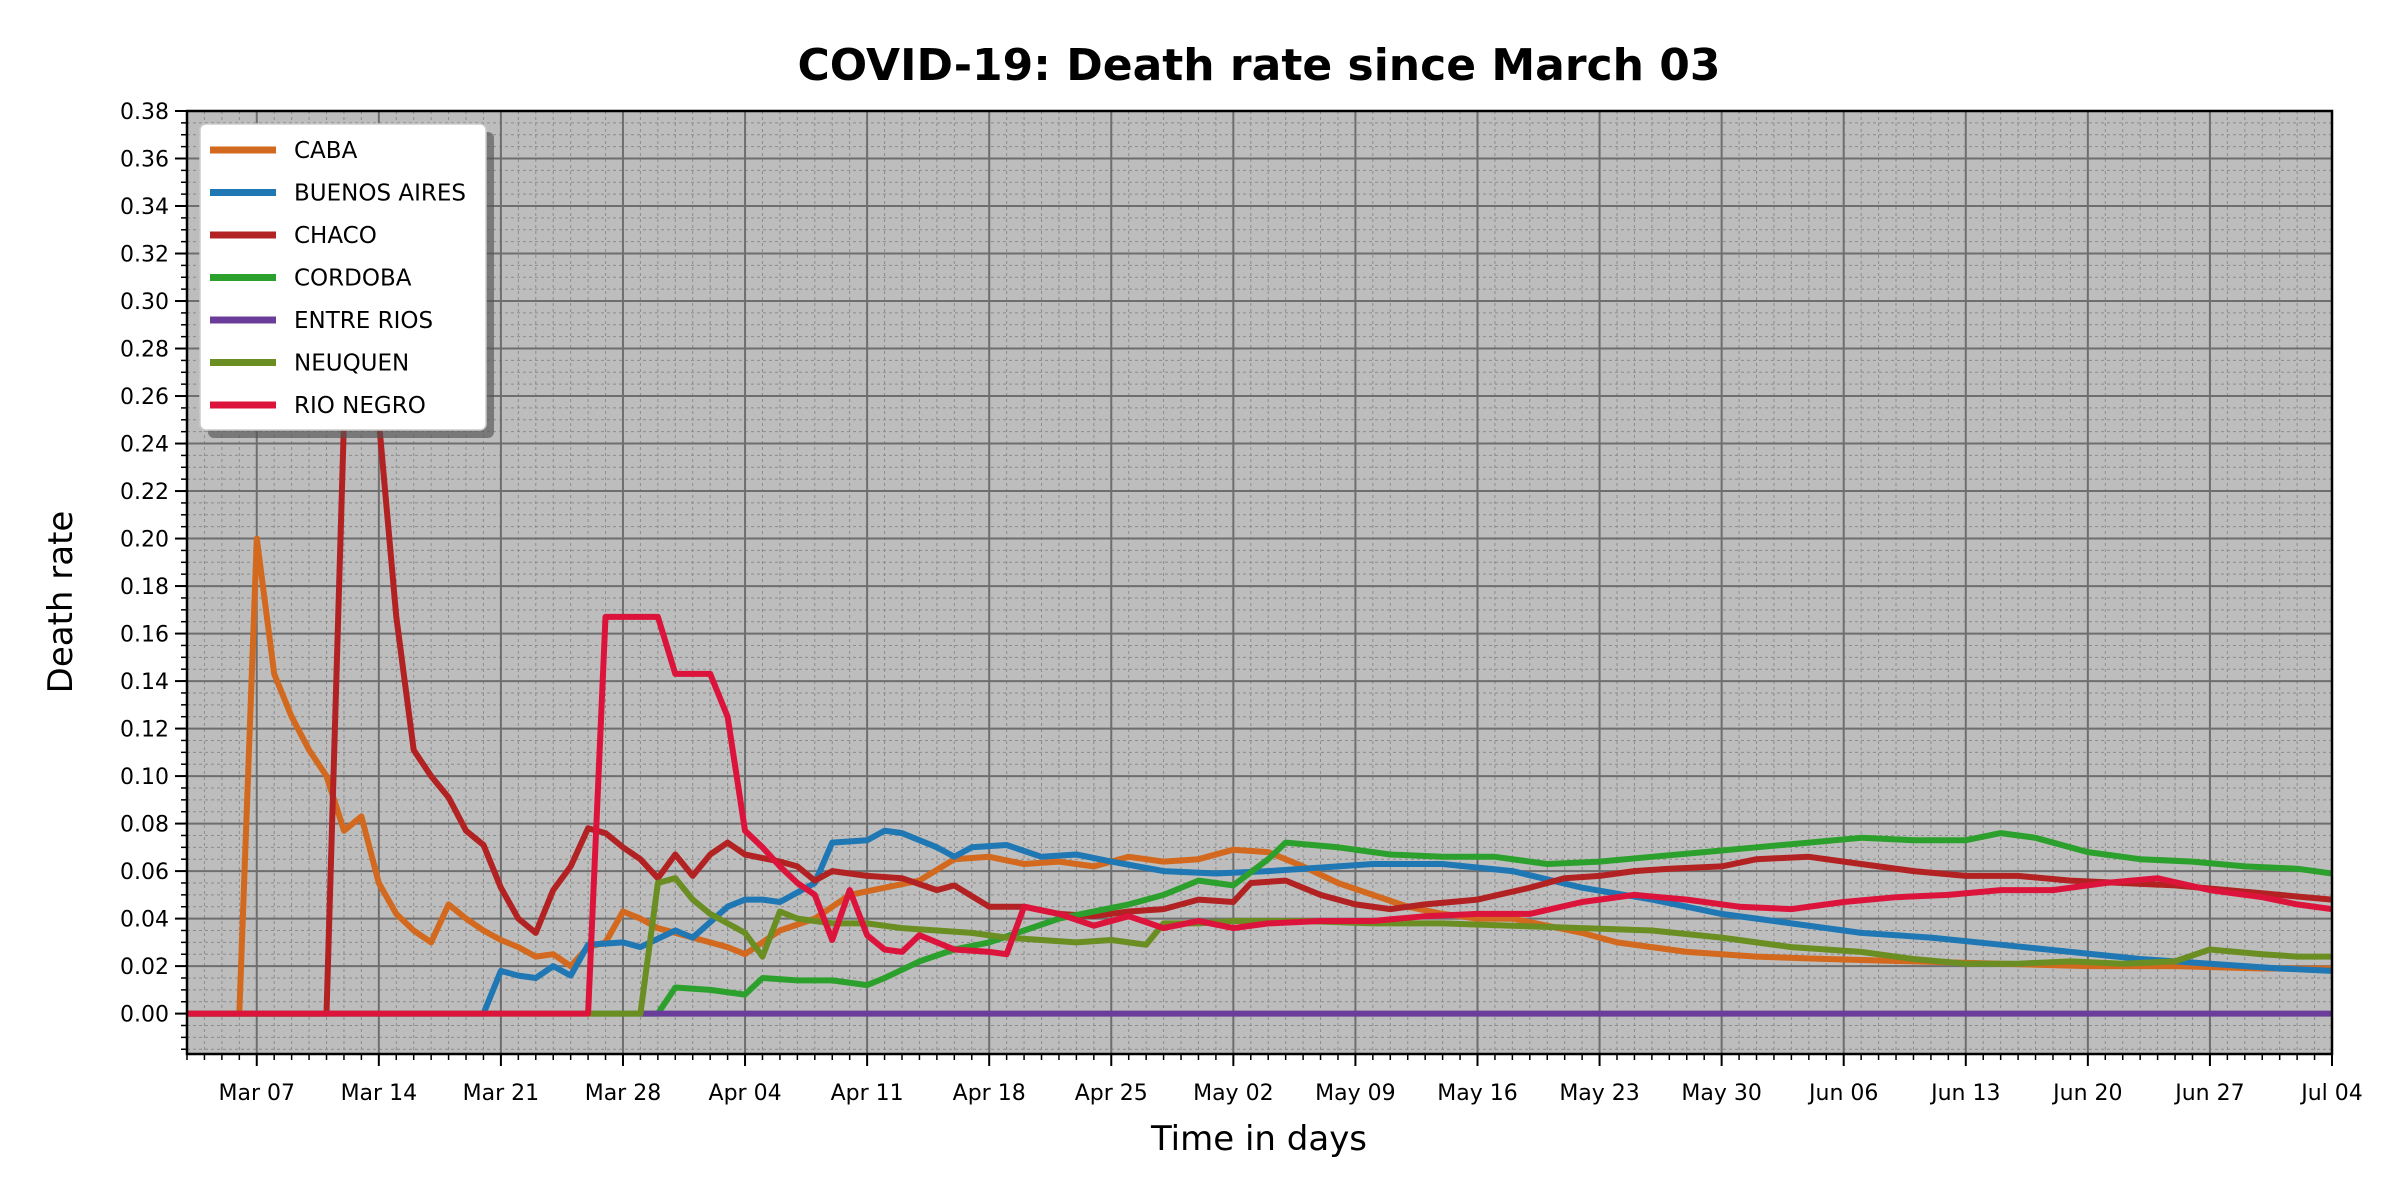 The height and width of the screenshot is (1200, 2400). I want to click on y-tick-label: 0.12, so click(144, 730).